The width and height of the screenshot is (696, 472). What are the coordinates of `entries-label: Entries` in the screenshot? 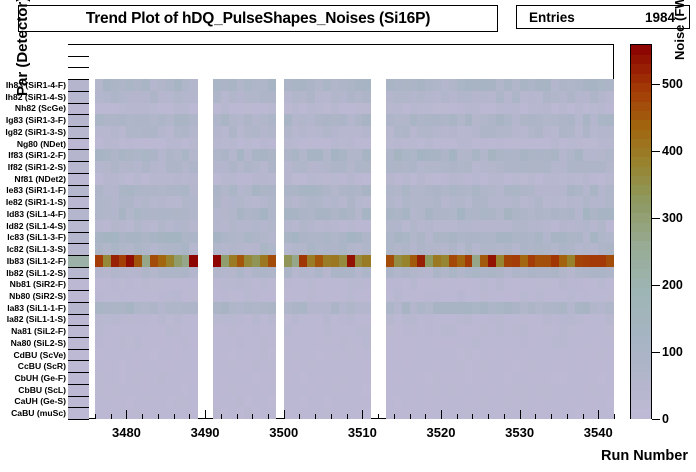 It's located at (552, 17).